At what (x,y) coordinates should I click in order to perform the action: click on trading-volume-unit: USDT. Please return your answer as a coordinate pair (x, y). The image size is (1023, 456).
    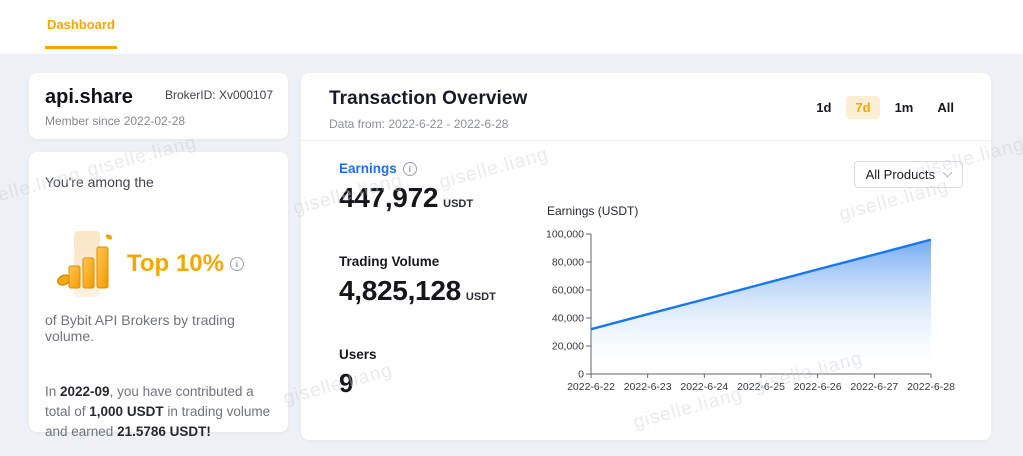
    Looking at the image, I should click on (480, 297).